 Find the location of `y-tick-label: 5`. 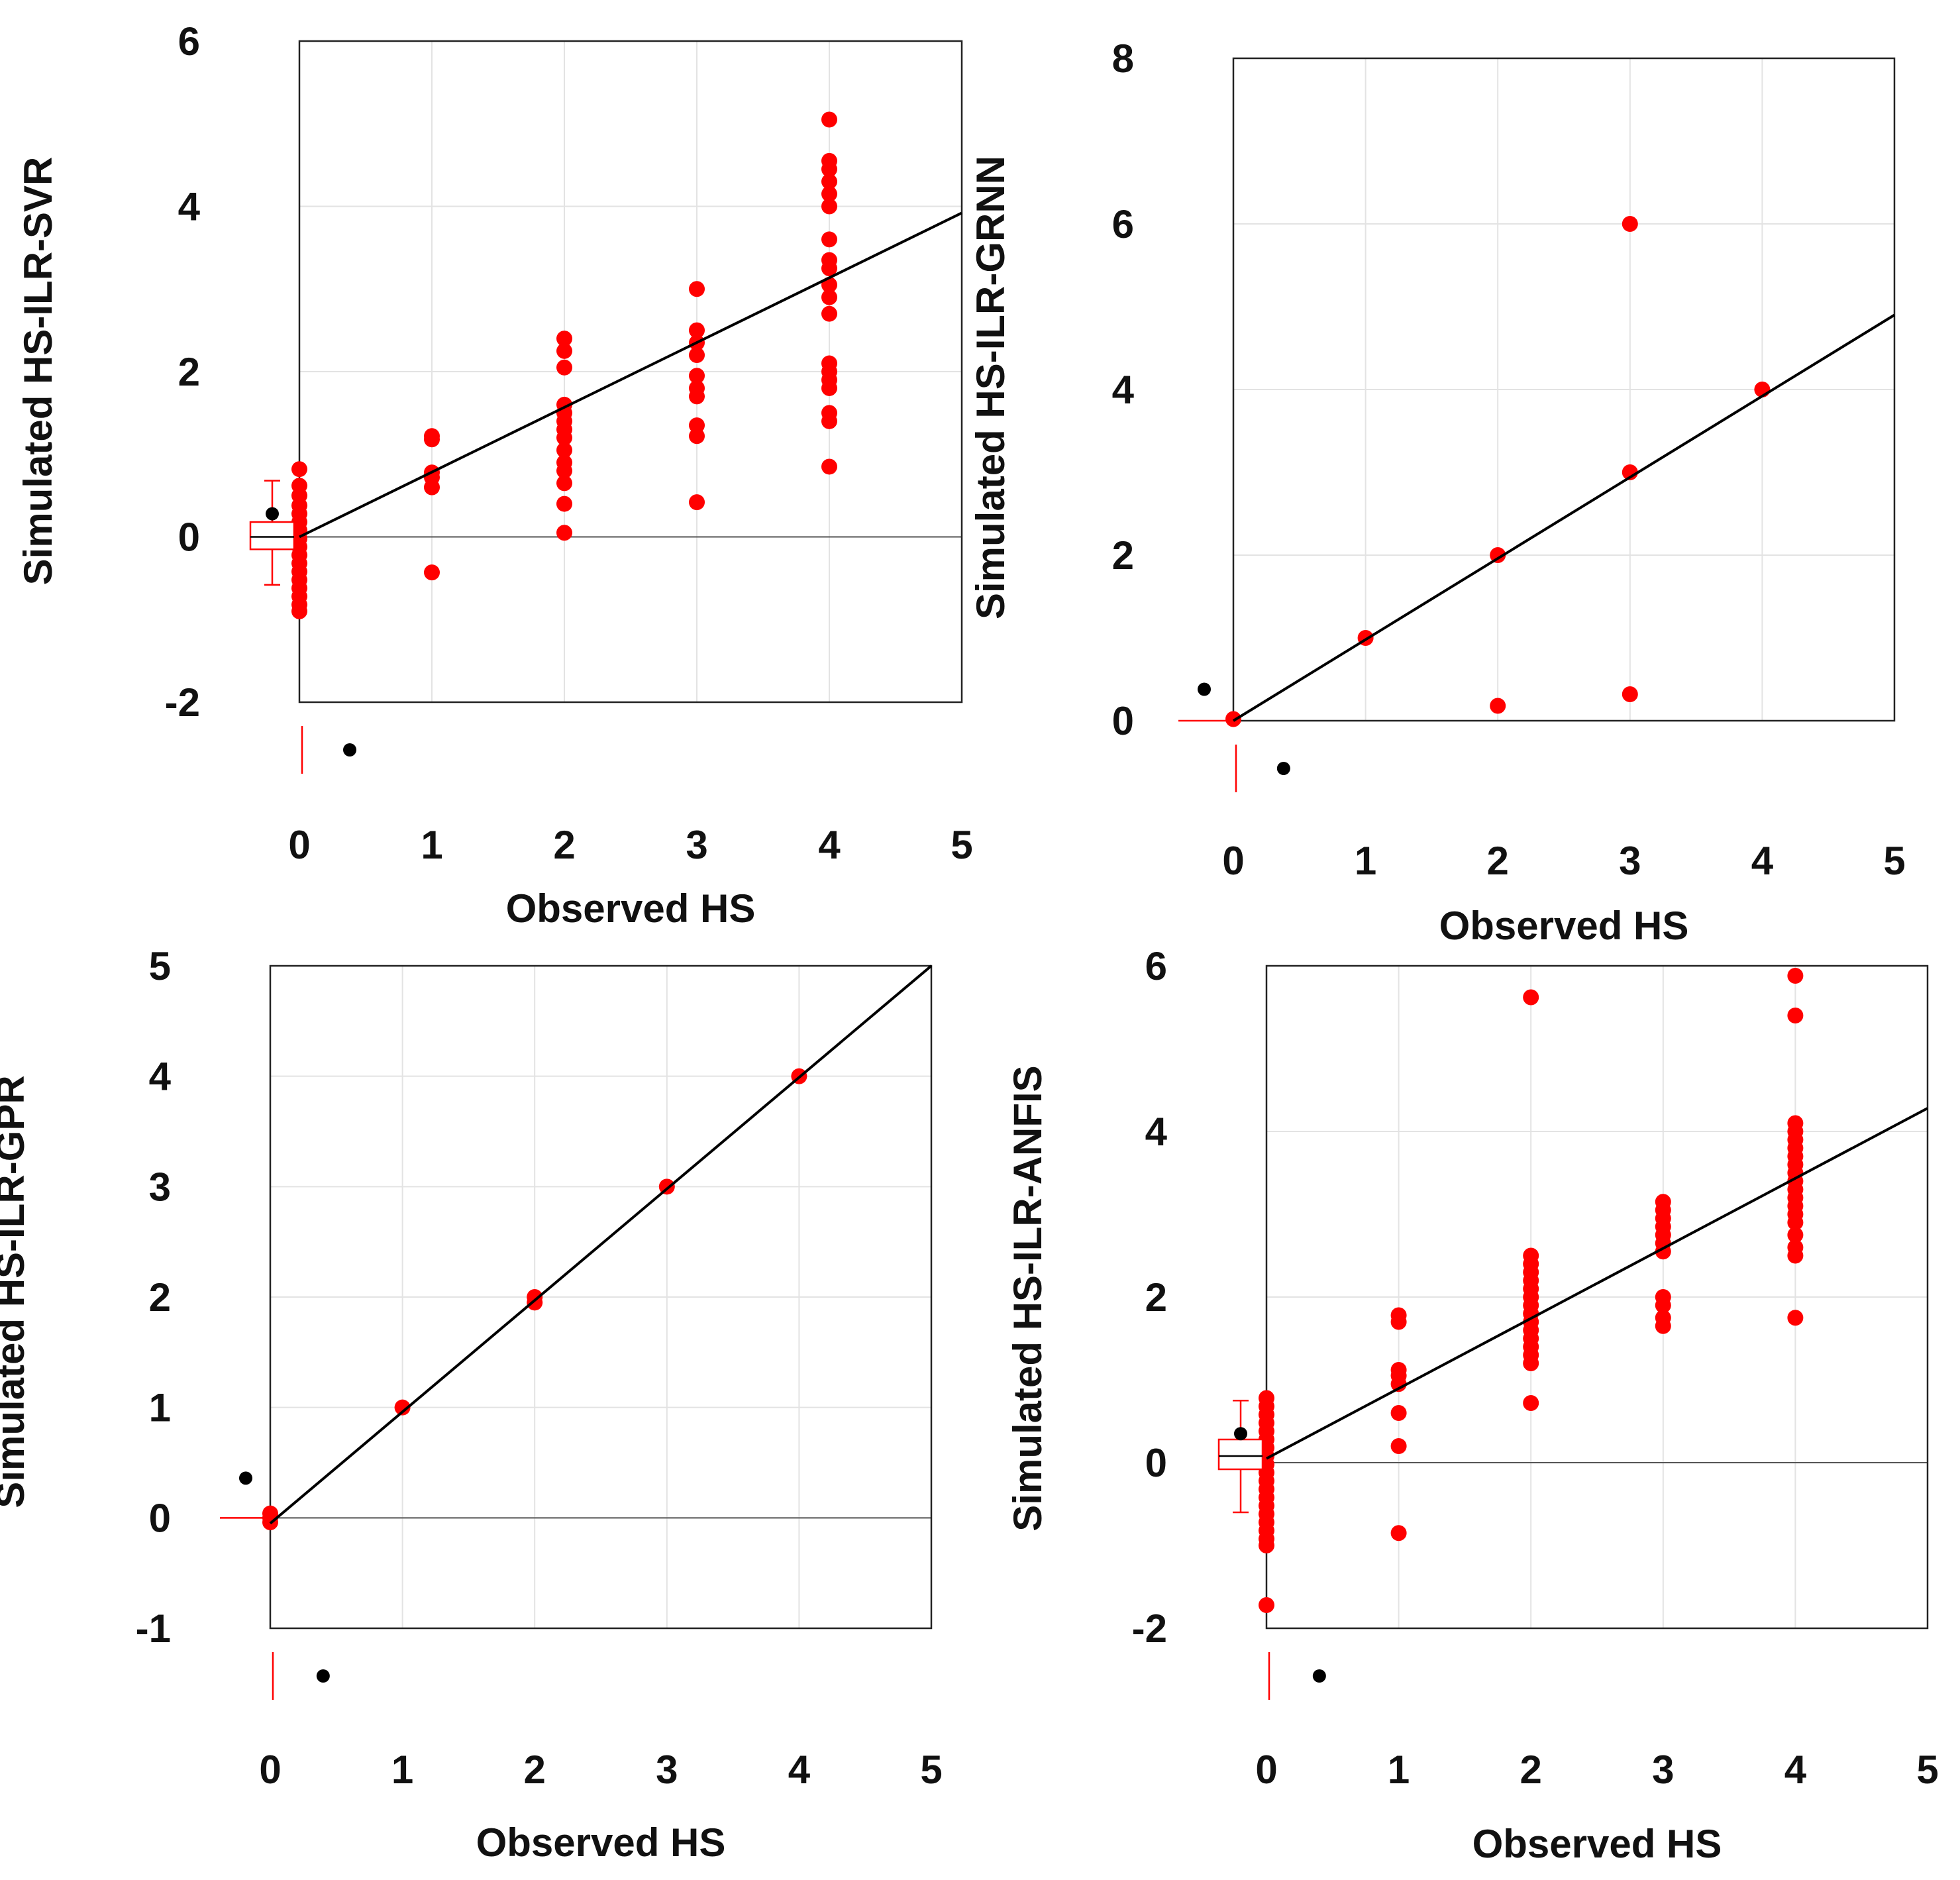

y-tick-label: 5 is located at coordinates (160, 966).